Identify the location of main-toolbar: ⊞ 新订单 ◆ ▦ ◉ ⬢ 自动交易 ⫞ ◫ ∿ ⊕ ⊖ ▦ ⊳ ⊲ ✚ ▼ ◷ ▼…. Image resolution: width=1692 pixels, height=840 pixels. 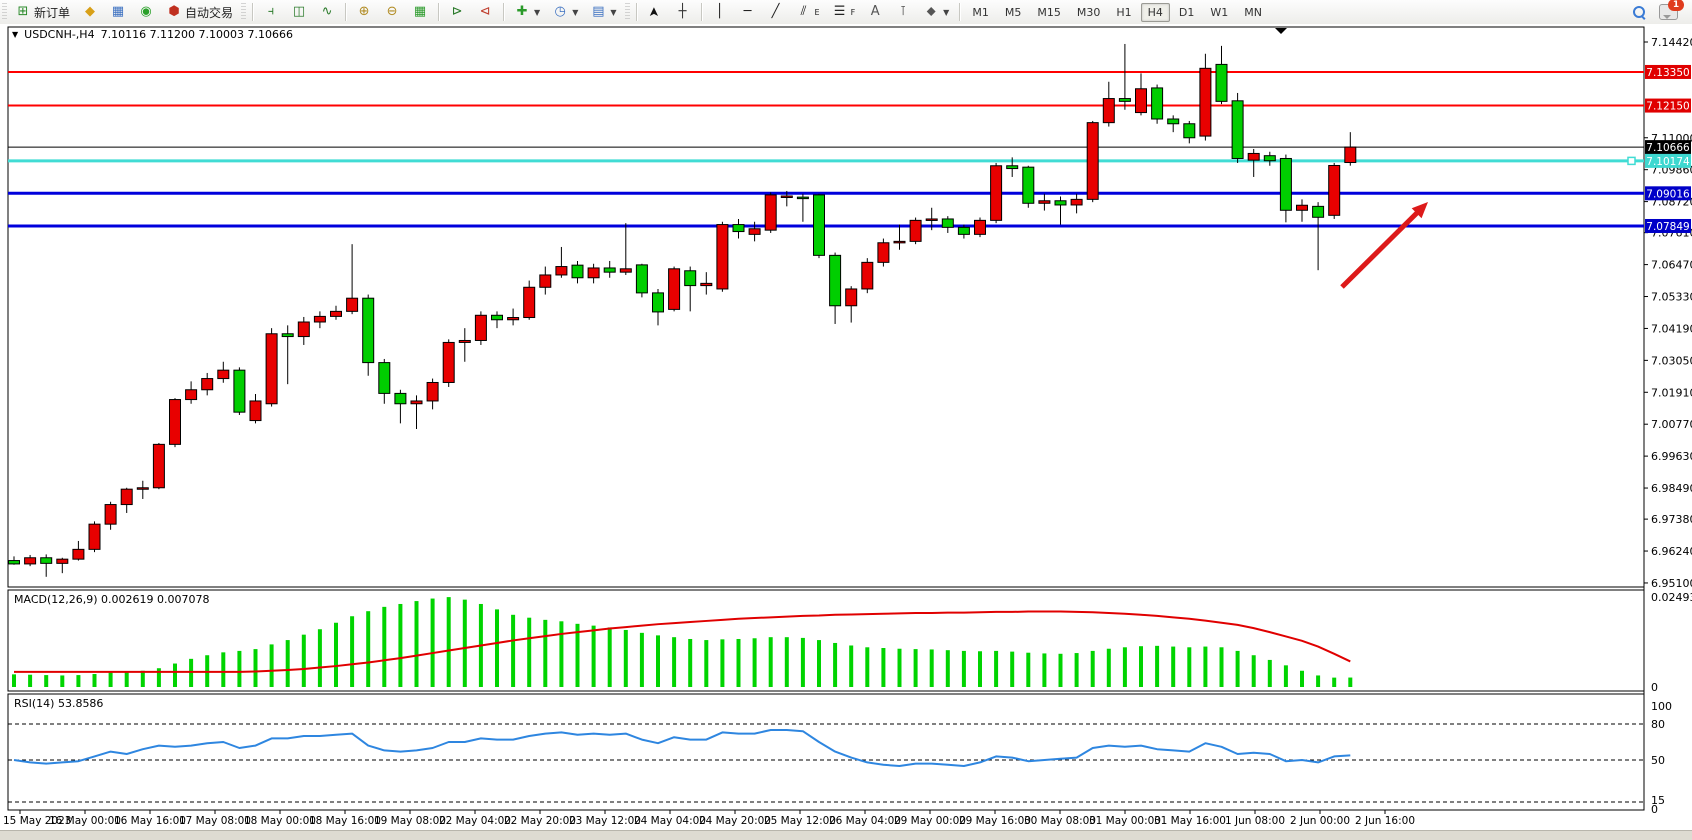
(846, 12).